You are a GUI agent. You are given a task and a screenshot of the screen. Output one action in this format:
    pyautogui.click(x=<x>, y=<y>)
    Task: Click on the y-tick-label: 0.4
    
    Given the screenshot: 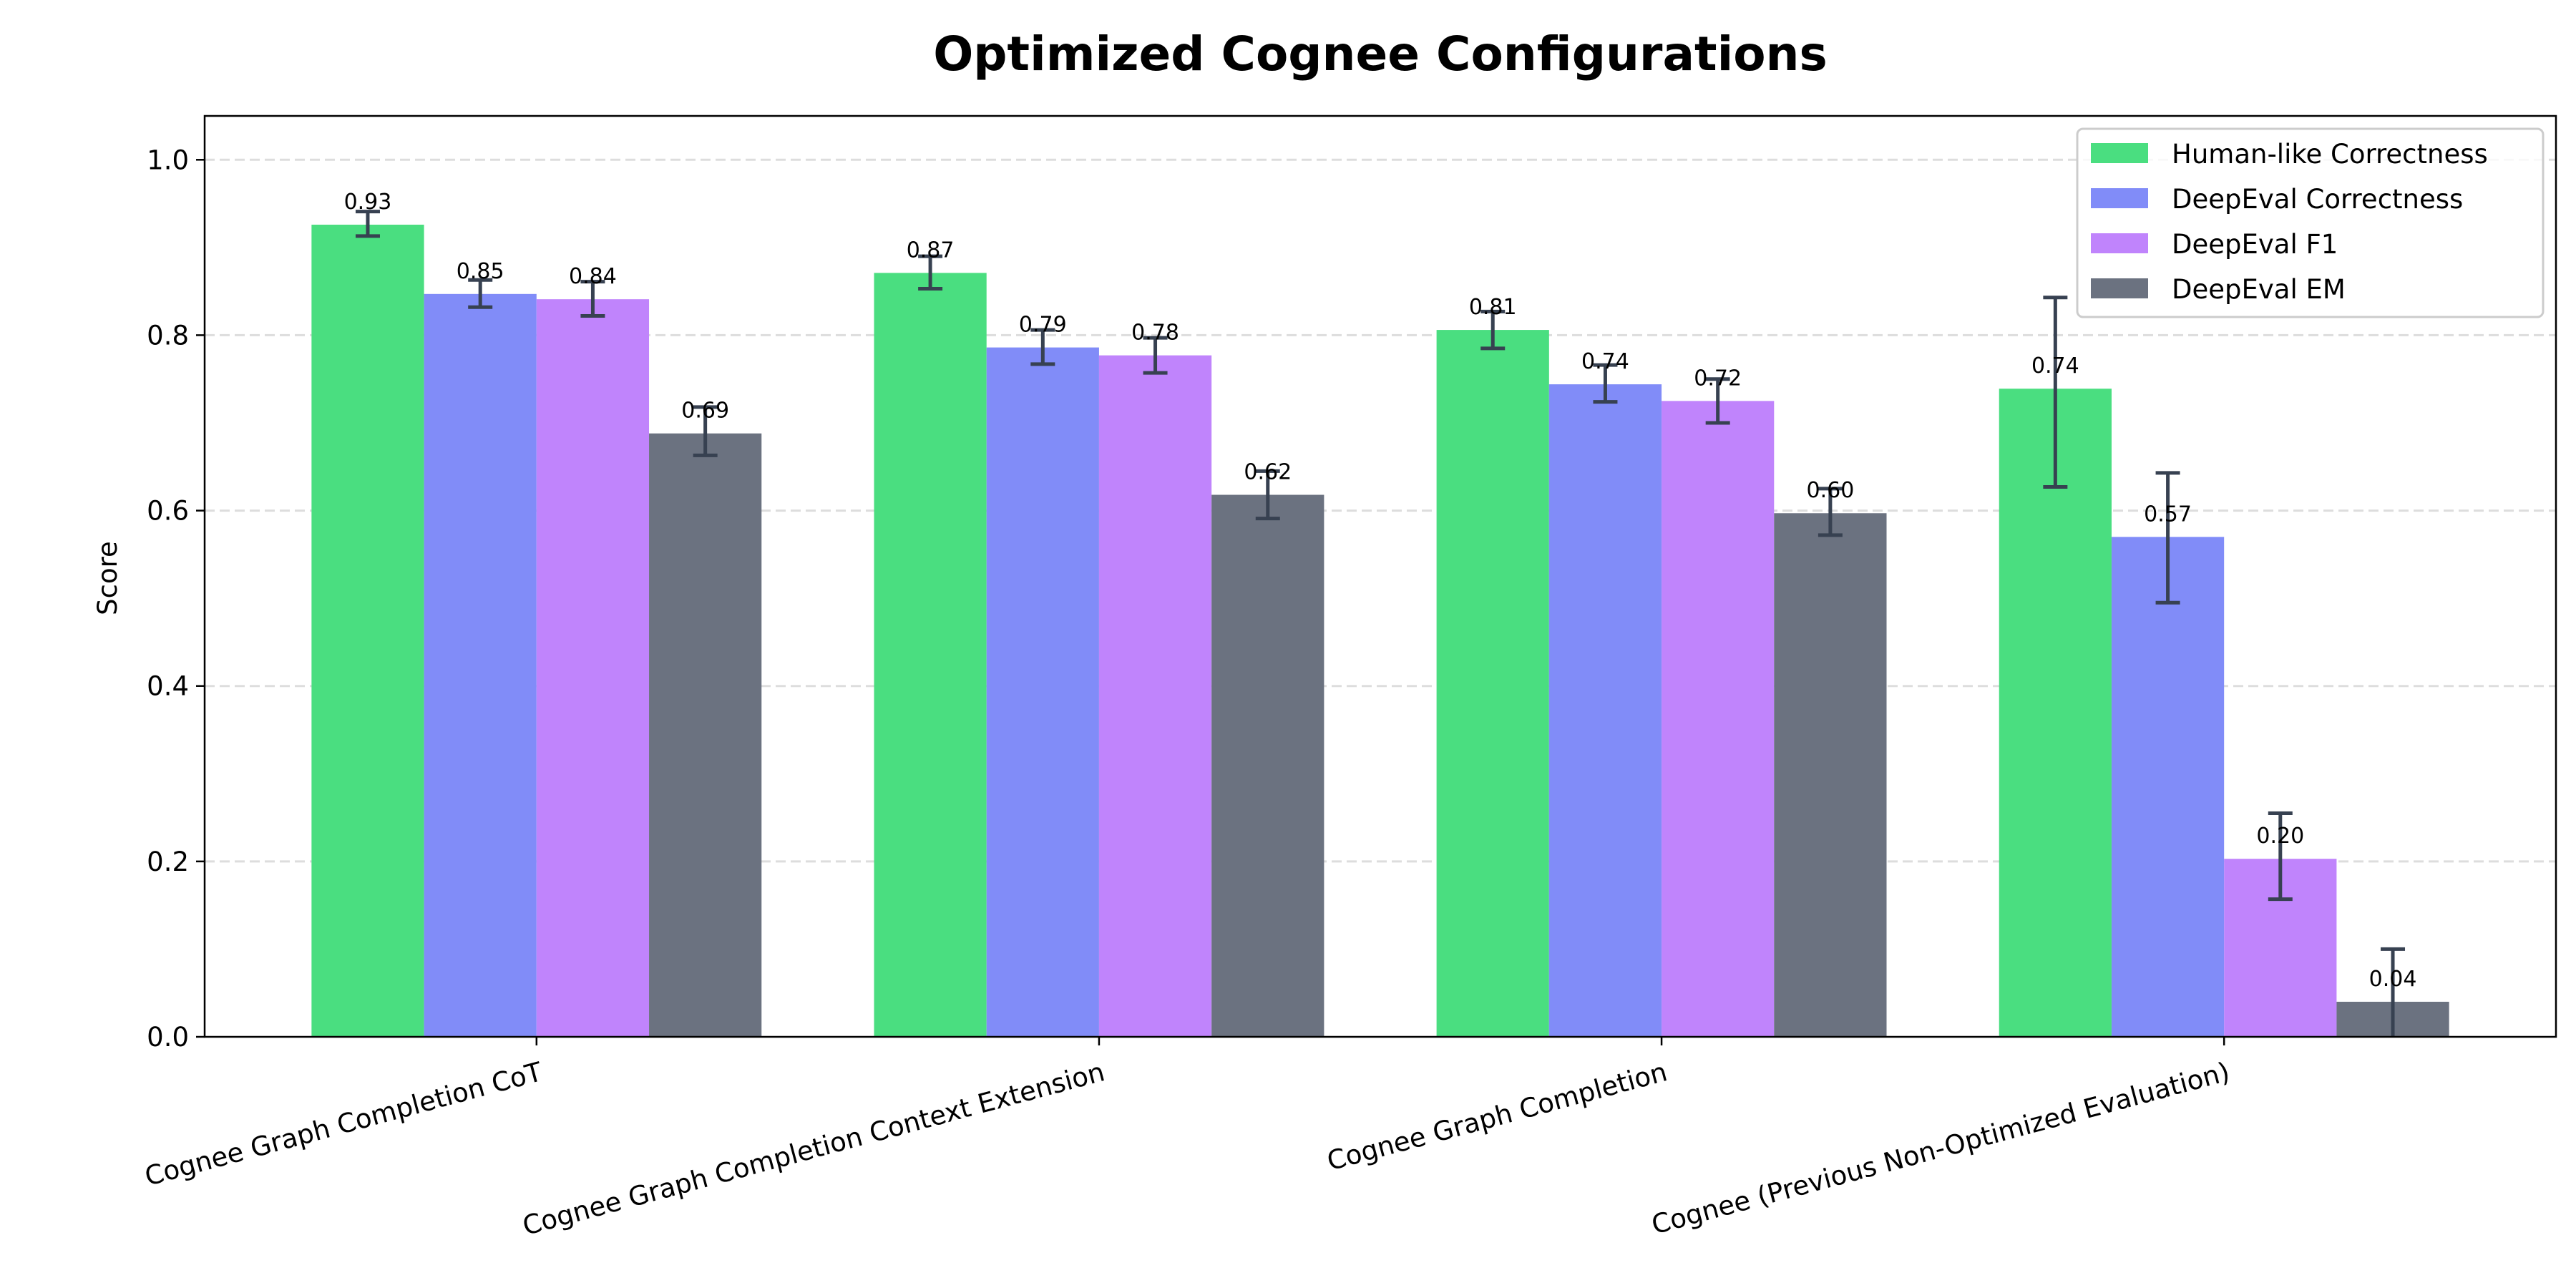 What is the action you would take?
    pyautogui.click(x=168, y=686)
    